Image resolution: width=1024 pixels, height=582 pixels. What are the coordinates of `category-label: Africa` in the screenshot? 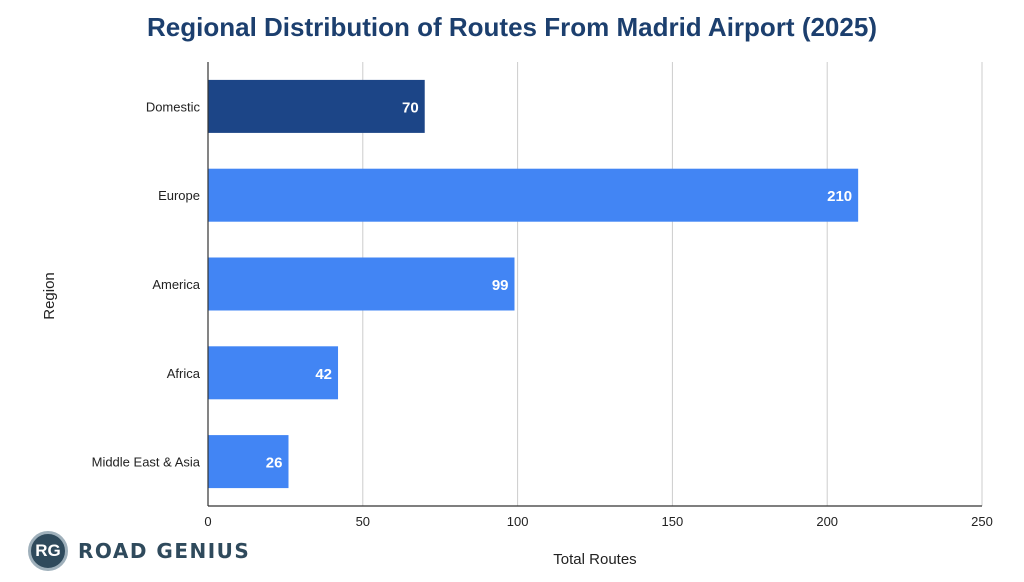 It's located at (184, 373).